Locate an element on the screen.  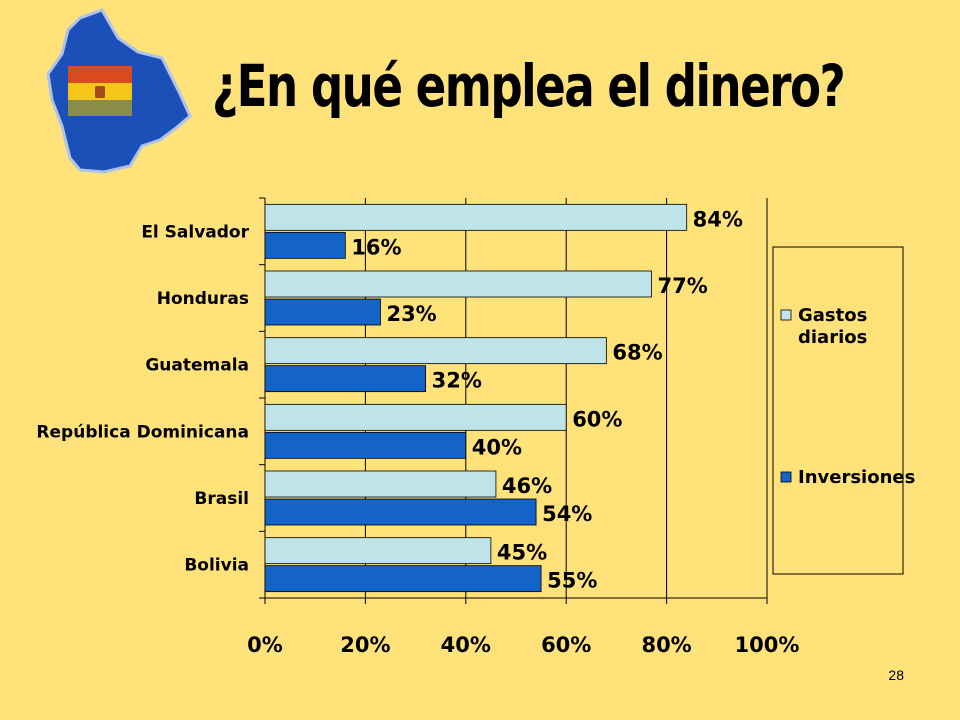
bolivia-map-flag-icon is located at coordinates (120, 96).